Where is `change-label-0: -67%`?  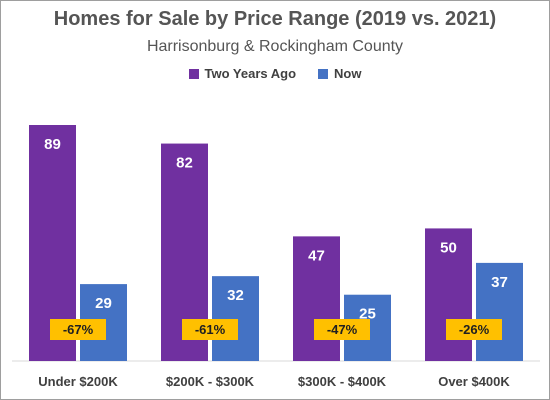
change-label-0: -67% is located at coordinates (78, 329).